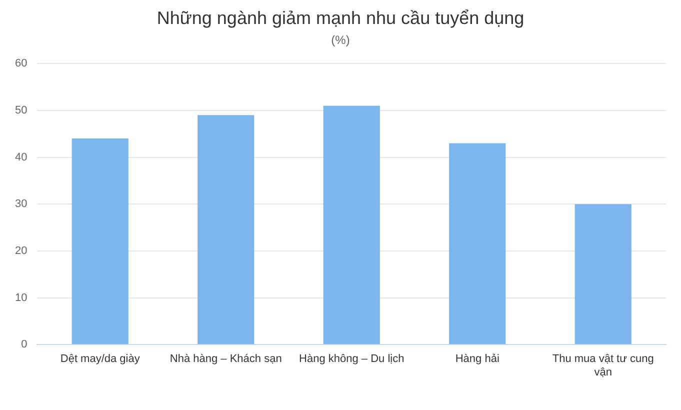  Describe the element at coordinates (21, 250) in the screenshot. I see `y-tick-label: 20` at that location.